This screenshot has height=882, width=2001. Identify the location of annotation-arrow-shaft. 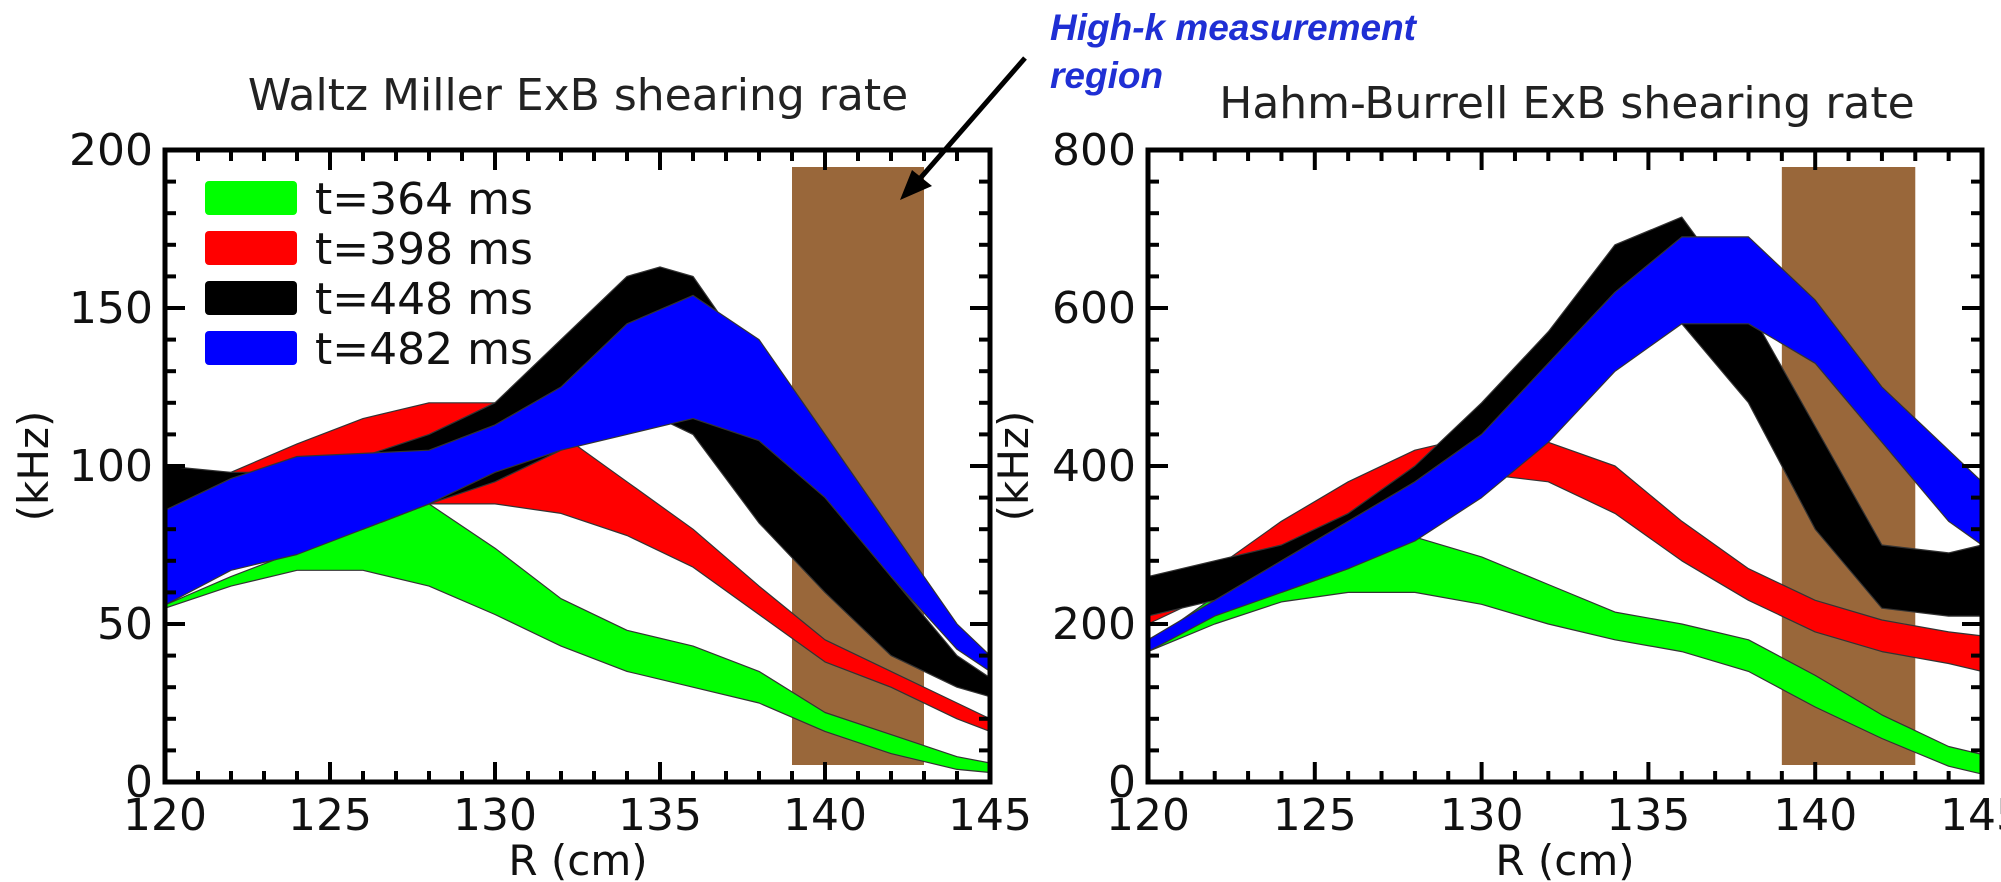
(967, 124).